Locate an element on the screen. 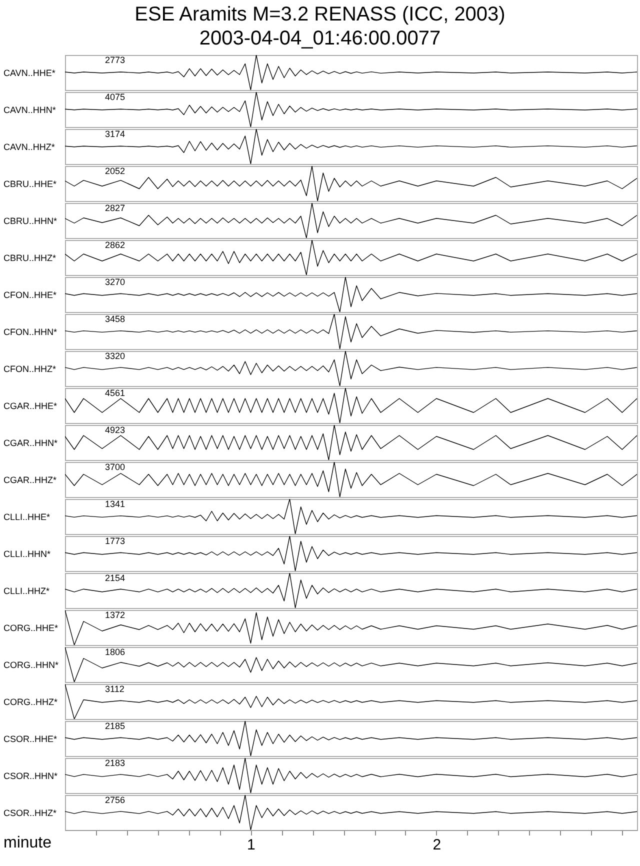 This screenshot has width=640, height=866. y-axis-title: CGAR..HHN* is located at coordinates (31, 443).